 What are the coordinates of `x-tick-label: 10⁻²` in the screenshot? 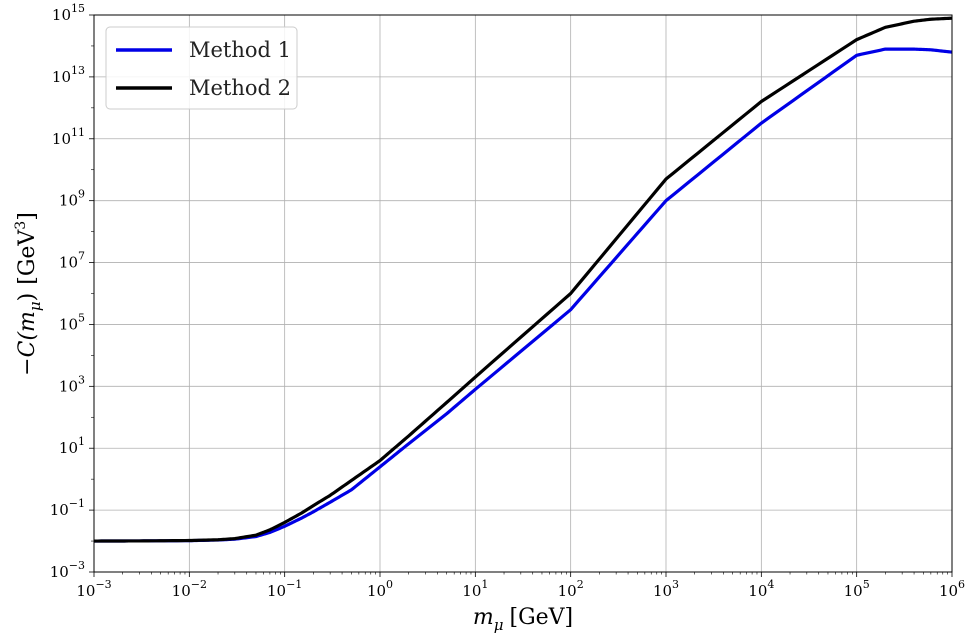 It's located at (189, 589).